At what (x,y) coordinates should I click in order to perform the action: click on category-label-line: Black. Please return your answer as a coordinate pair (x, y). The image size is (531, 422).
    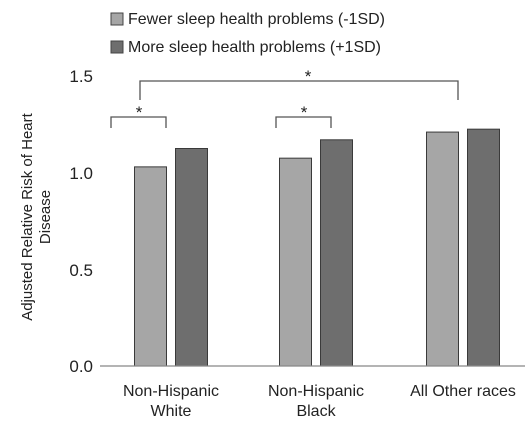
    Looking at the image, I should click on (316, 411).